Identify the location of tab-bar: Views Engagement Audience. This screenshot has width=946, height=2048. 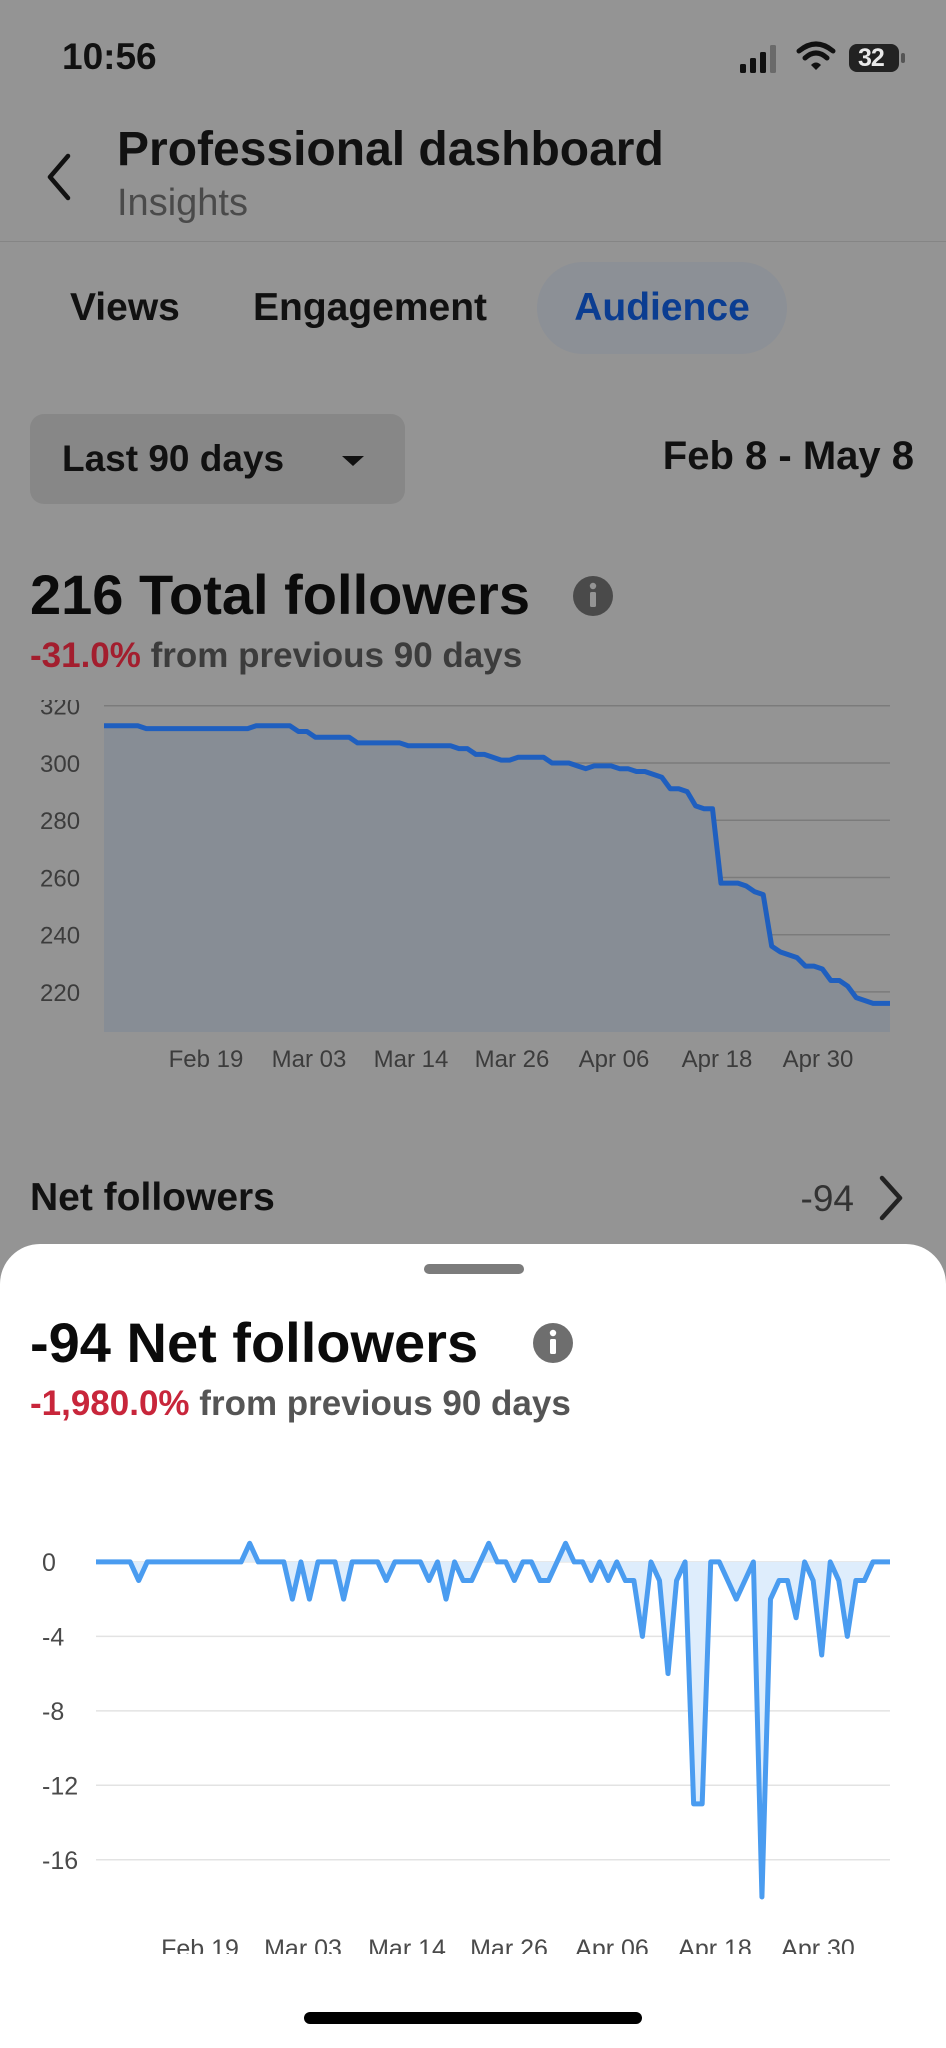
(473, 308).